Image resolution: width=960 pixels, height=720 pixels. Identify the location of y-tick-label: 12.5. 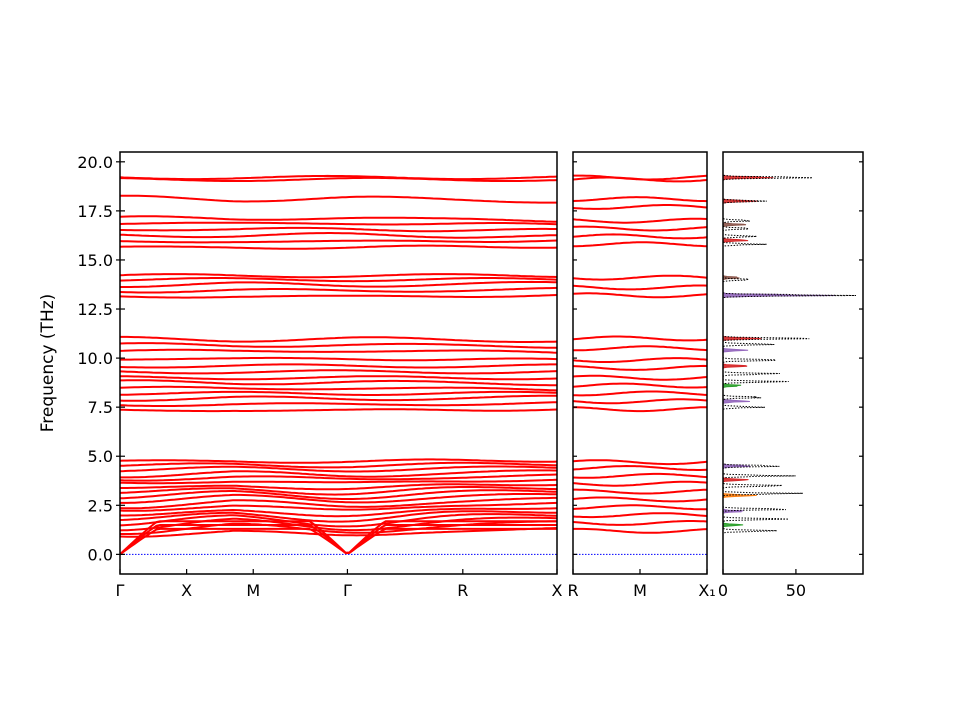
(95, 309).